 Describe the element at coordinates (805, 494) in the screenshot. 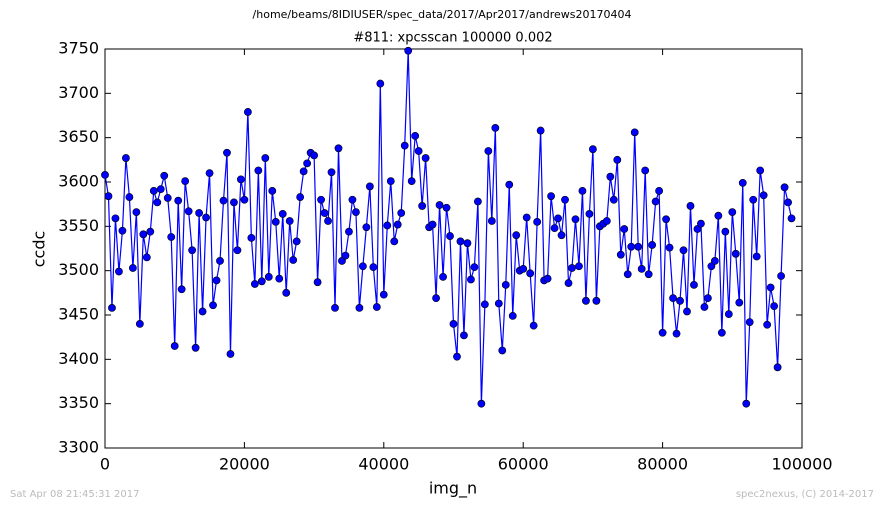

I see `footer-right: spec2nexus, (C) 2014-2017` at that location.